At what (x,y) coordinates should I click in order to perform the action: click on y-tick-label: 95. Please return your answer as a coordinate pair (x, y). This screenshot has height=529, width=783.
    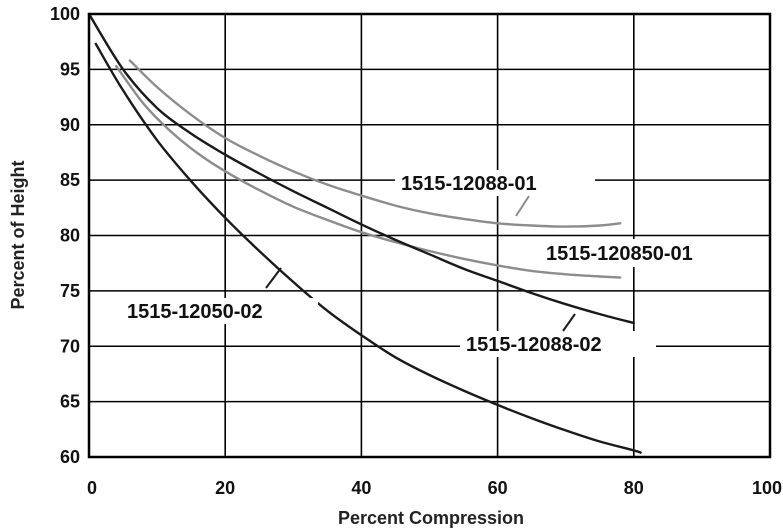
    Looking at the image, I should click on (70, 69).